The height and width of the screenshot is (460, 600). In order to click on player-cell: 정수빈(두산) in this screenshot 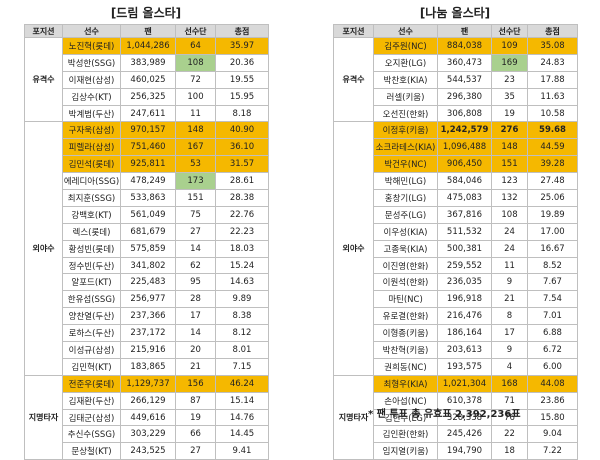, I will do `click(91, 265)`.